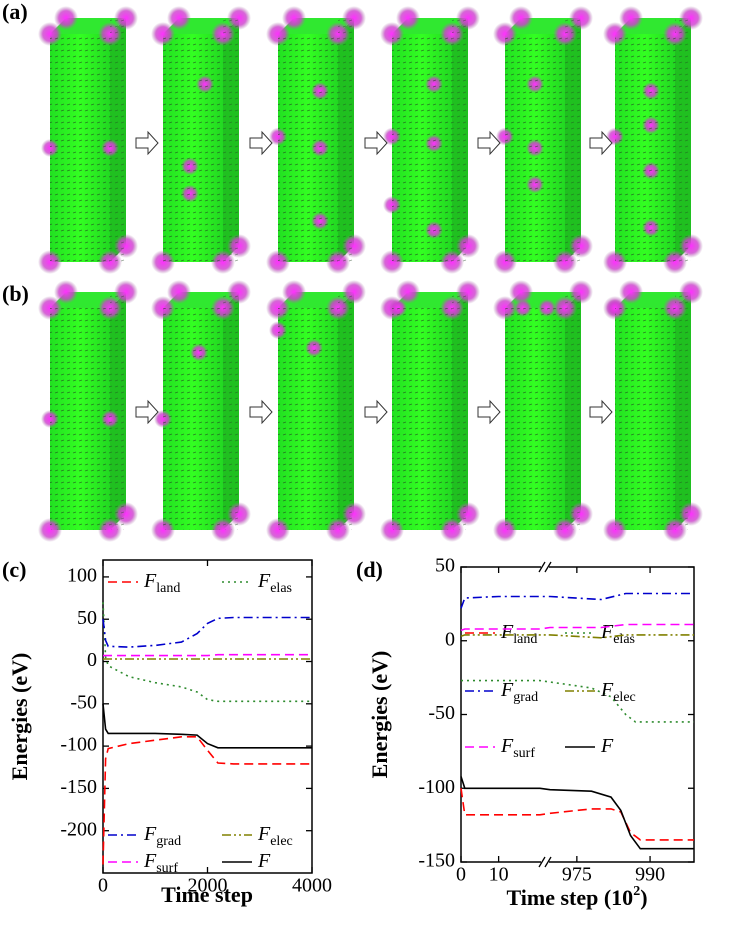  I want to click on x-axis-label-end: ), so click(643, 897).